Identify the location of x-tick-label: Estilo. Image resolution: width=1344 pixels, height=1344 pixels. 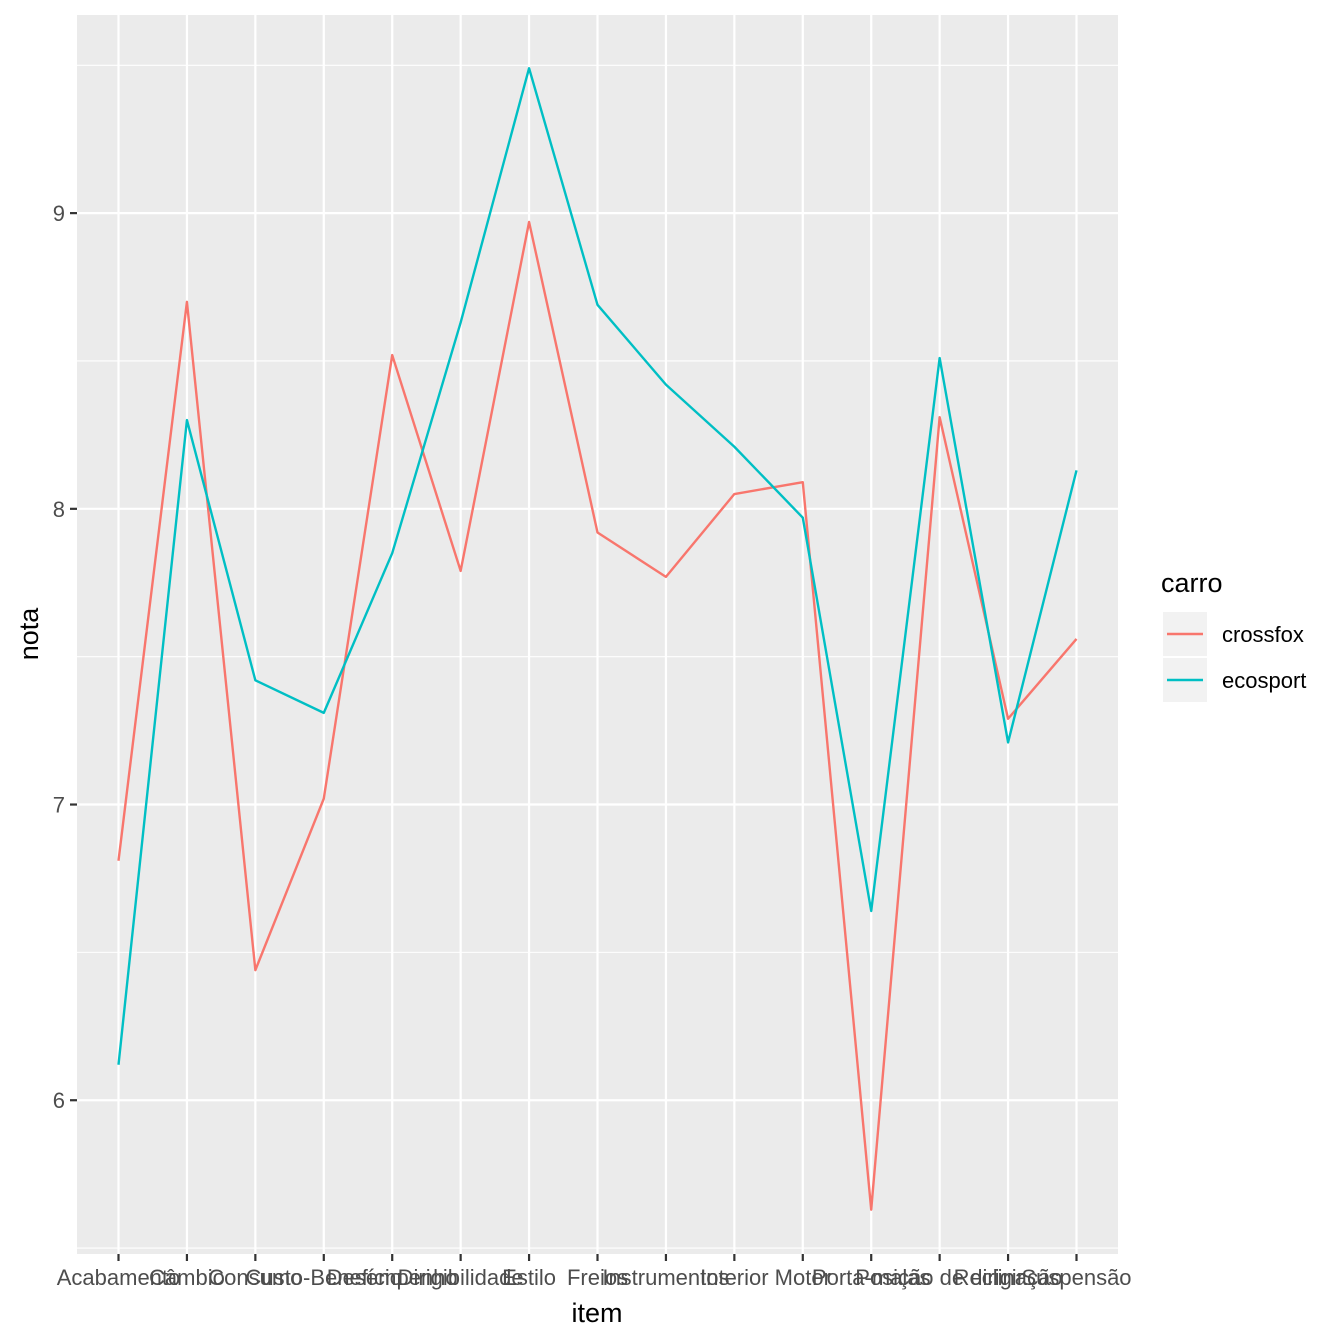
(529, 1277).